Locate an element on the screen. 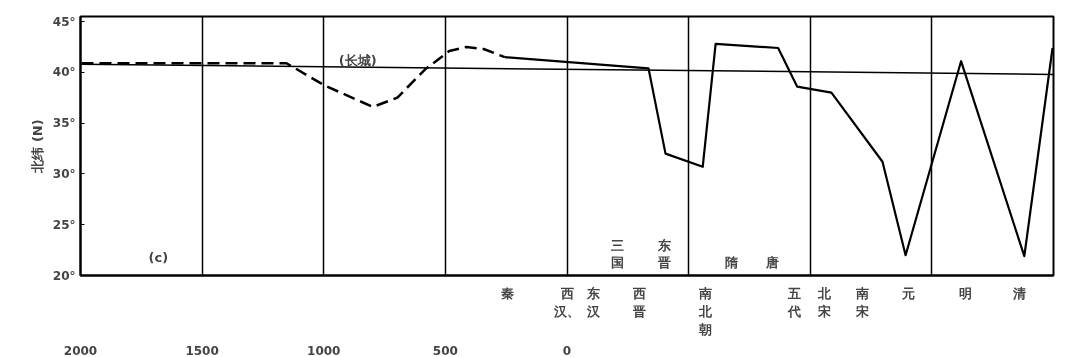 The image size is (1078, 357). x-tick-label: 1000 is located at coordinates (324, 350).